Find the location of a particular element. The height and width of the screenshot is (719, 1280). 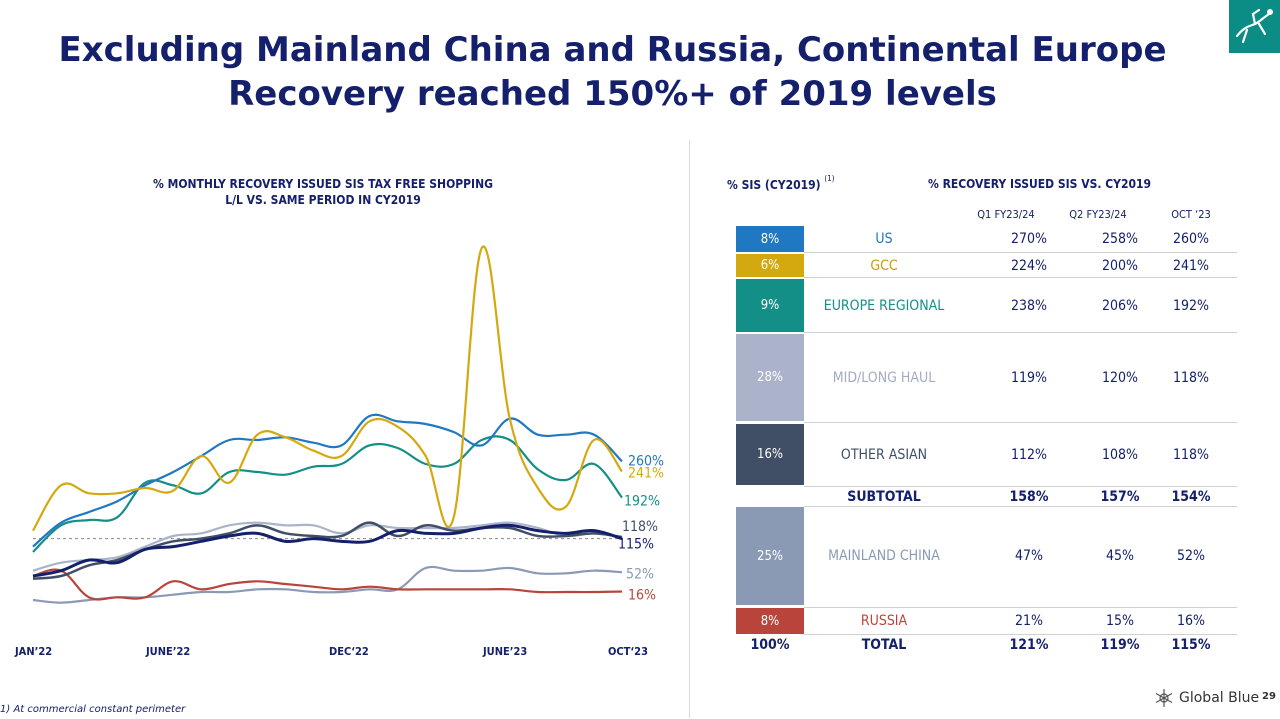

table-row-europe-regional: 9% EUROPE REGIONAL 238% 206% 192% is located at coordinates (986, 305).